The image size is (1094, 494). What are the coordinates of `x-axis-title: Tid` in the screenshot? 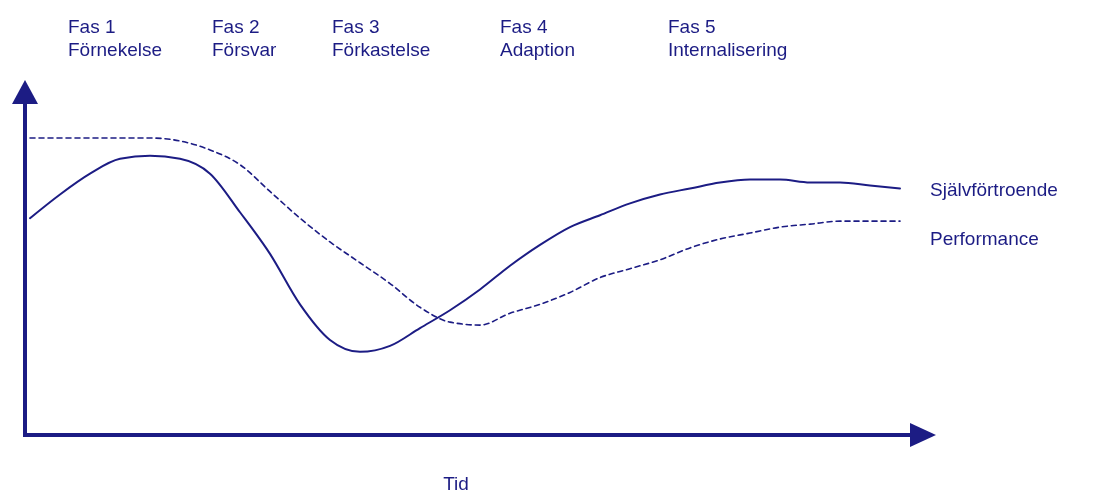 It's located at (456, 483).